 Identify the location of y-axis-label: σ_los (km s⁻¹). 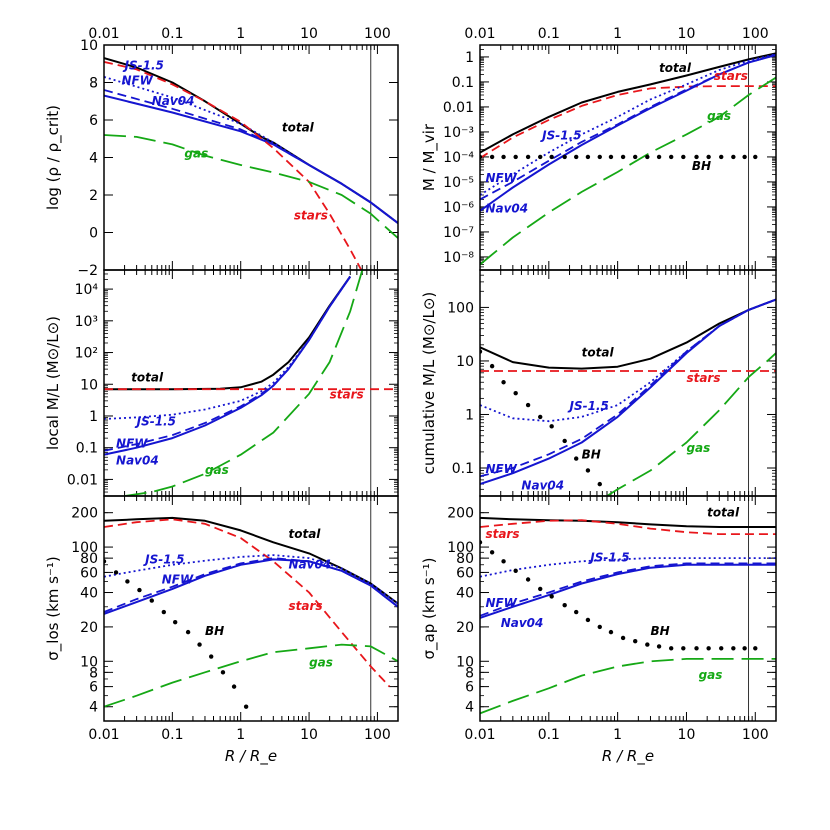
(53, 608).